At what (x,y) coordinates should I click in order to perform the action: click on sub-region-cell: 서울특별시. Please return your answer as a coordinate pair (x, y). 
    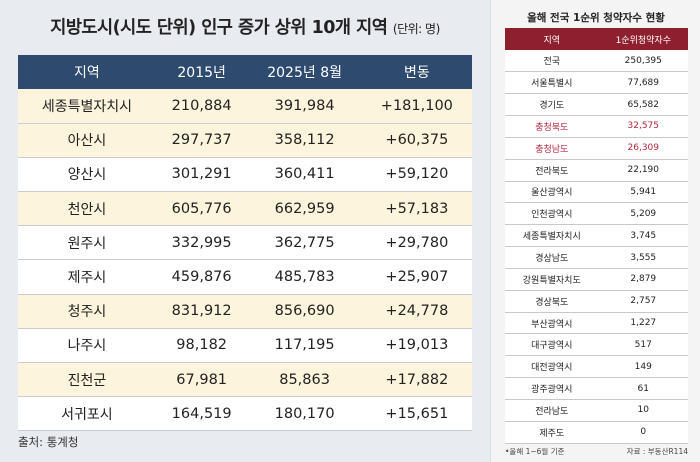
    Looking at the image, I should click on (552, 83).